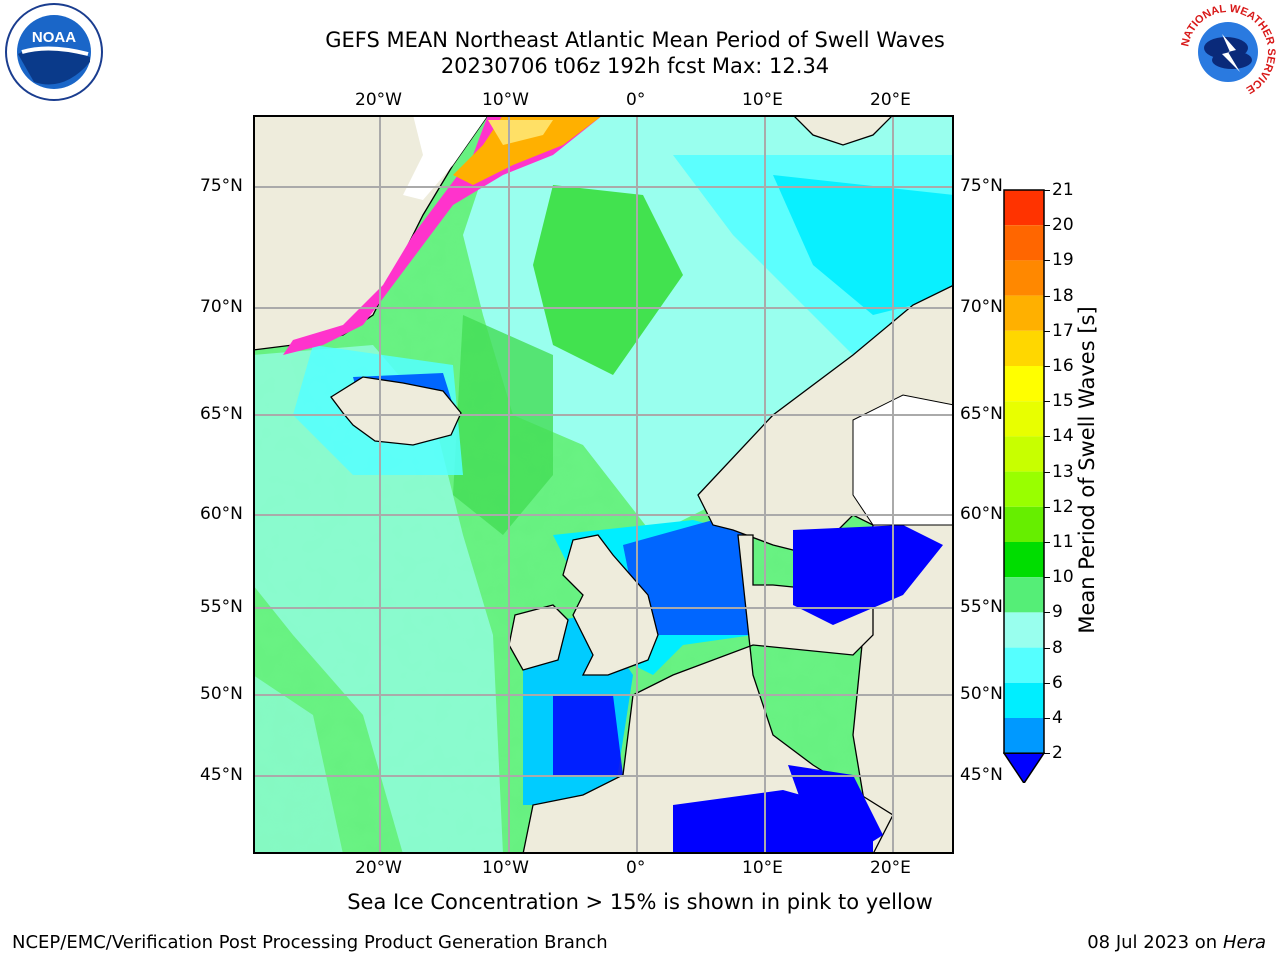 This screenshot has height=960, width=1280. What do you see at coordinates (981, 607) in the screenshot?
I see `lat-label-right-55n: 55°N` at bounding box center [981, 607].